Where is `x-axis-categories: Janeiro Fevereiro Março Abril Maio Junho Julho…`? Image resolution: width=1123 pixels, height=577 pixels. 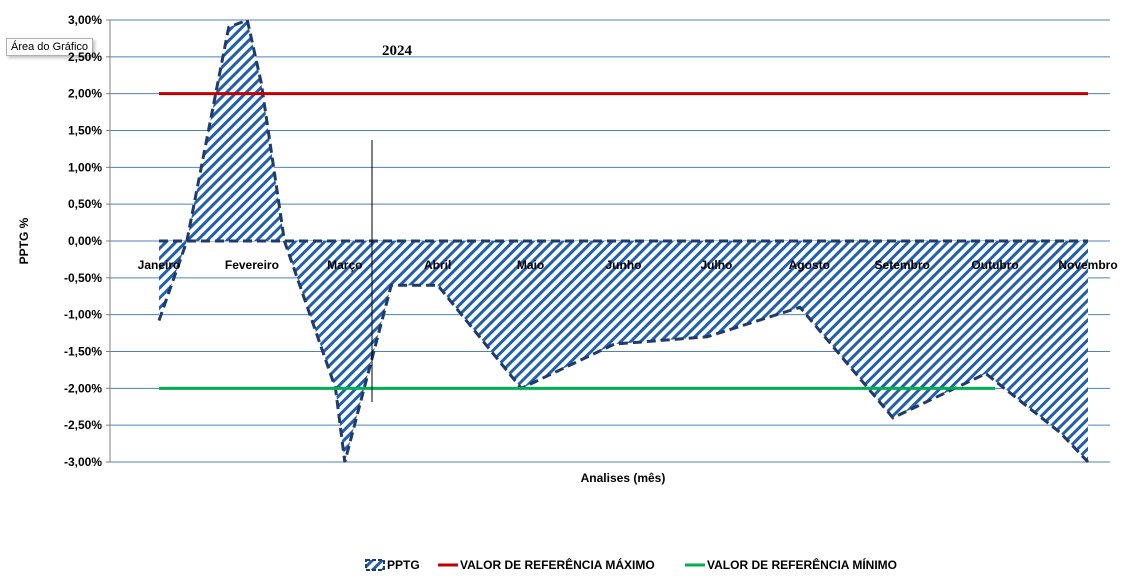 x-axis-categories: Janeiro Fevereiro Março Abril Maio Junho Julho… is located at coordinates (628, 265).